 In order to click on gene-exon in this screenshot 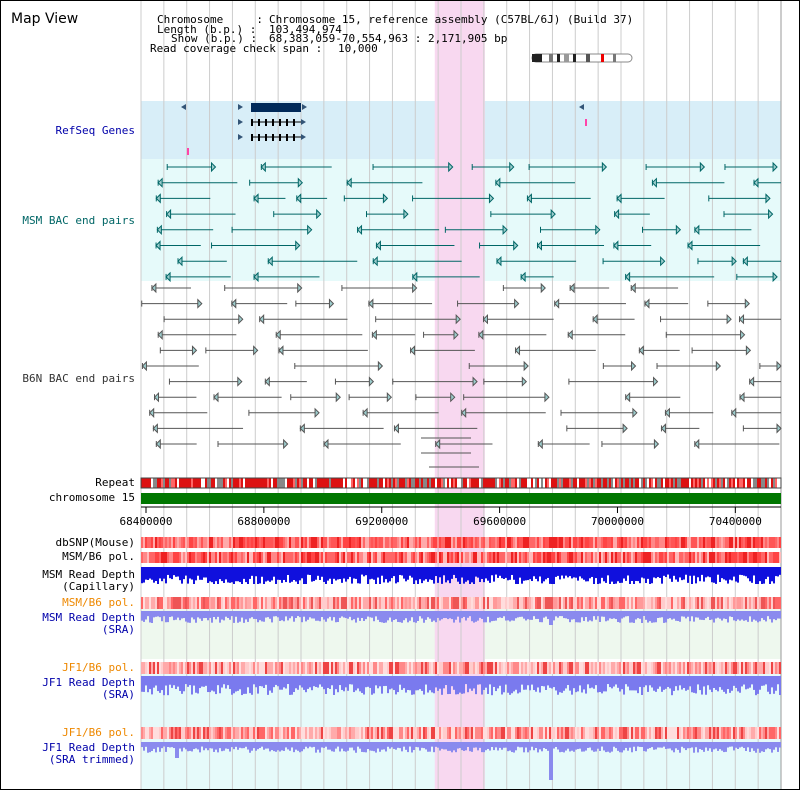, I will do `click(273, 137)`.